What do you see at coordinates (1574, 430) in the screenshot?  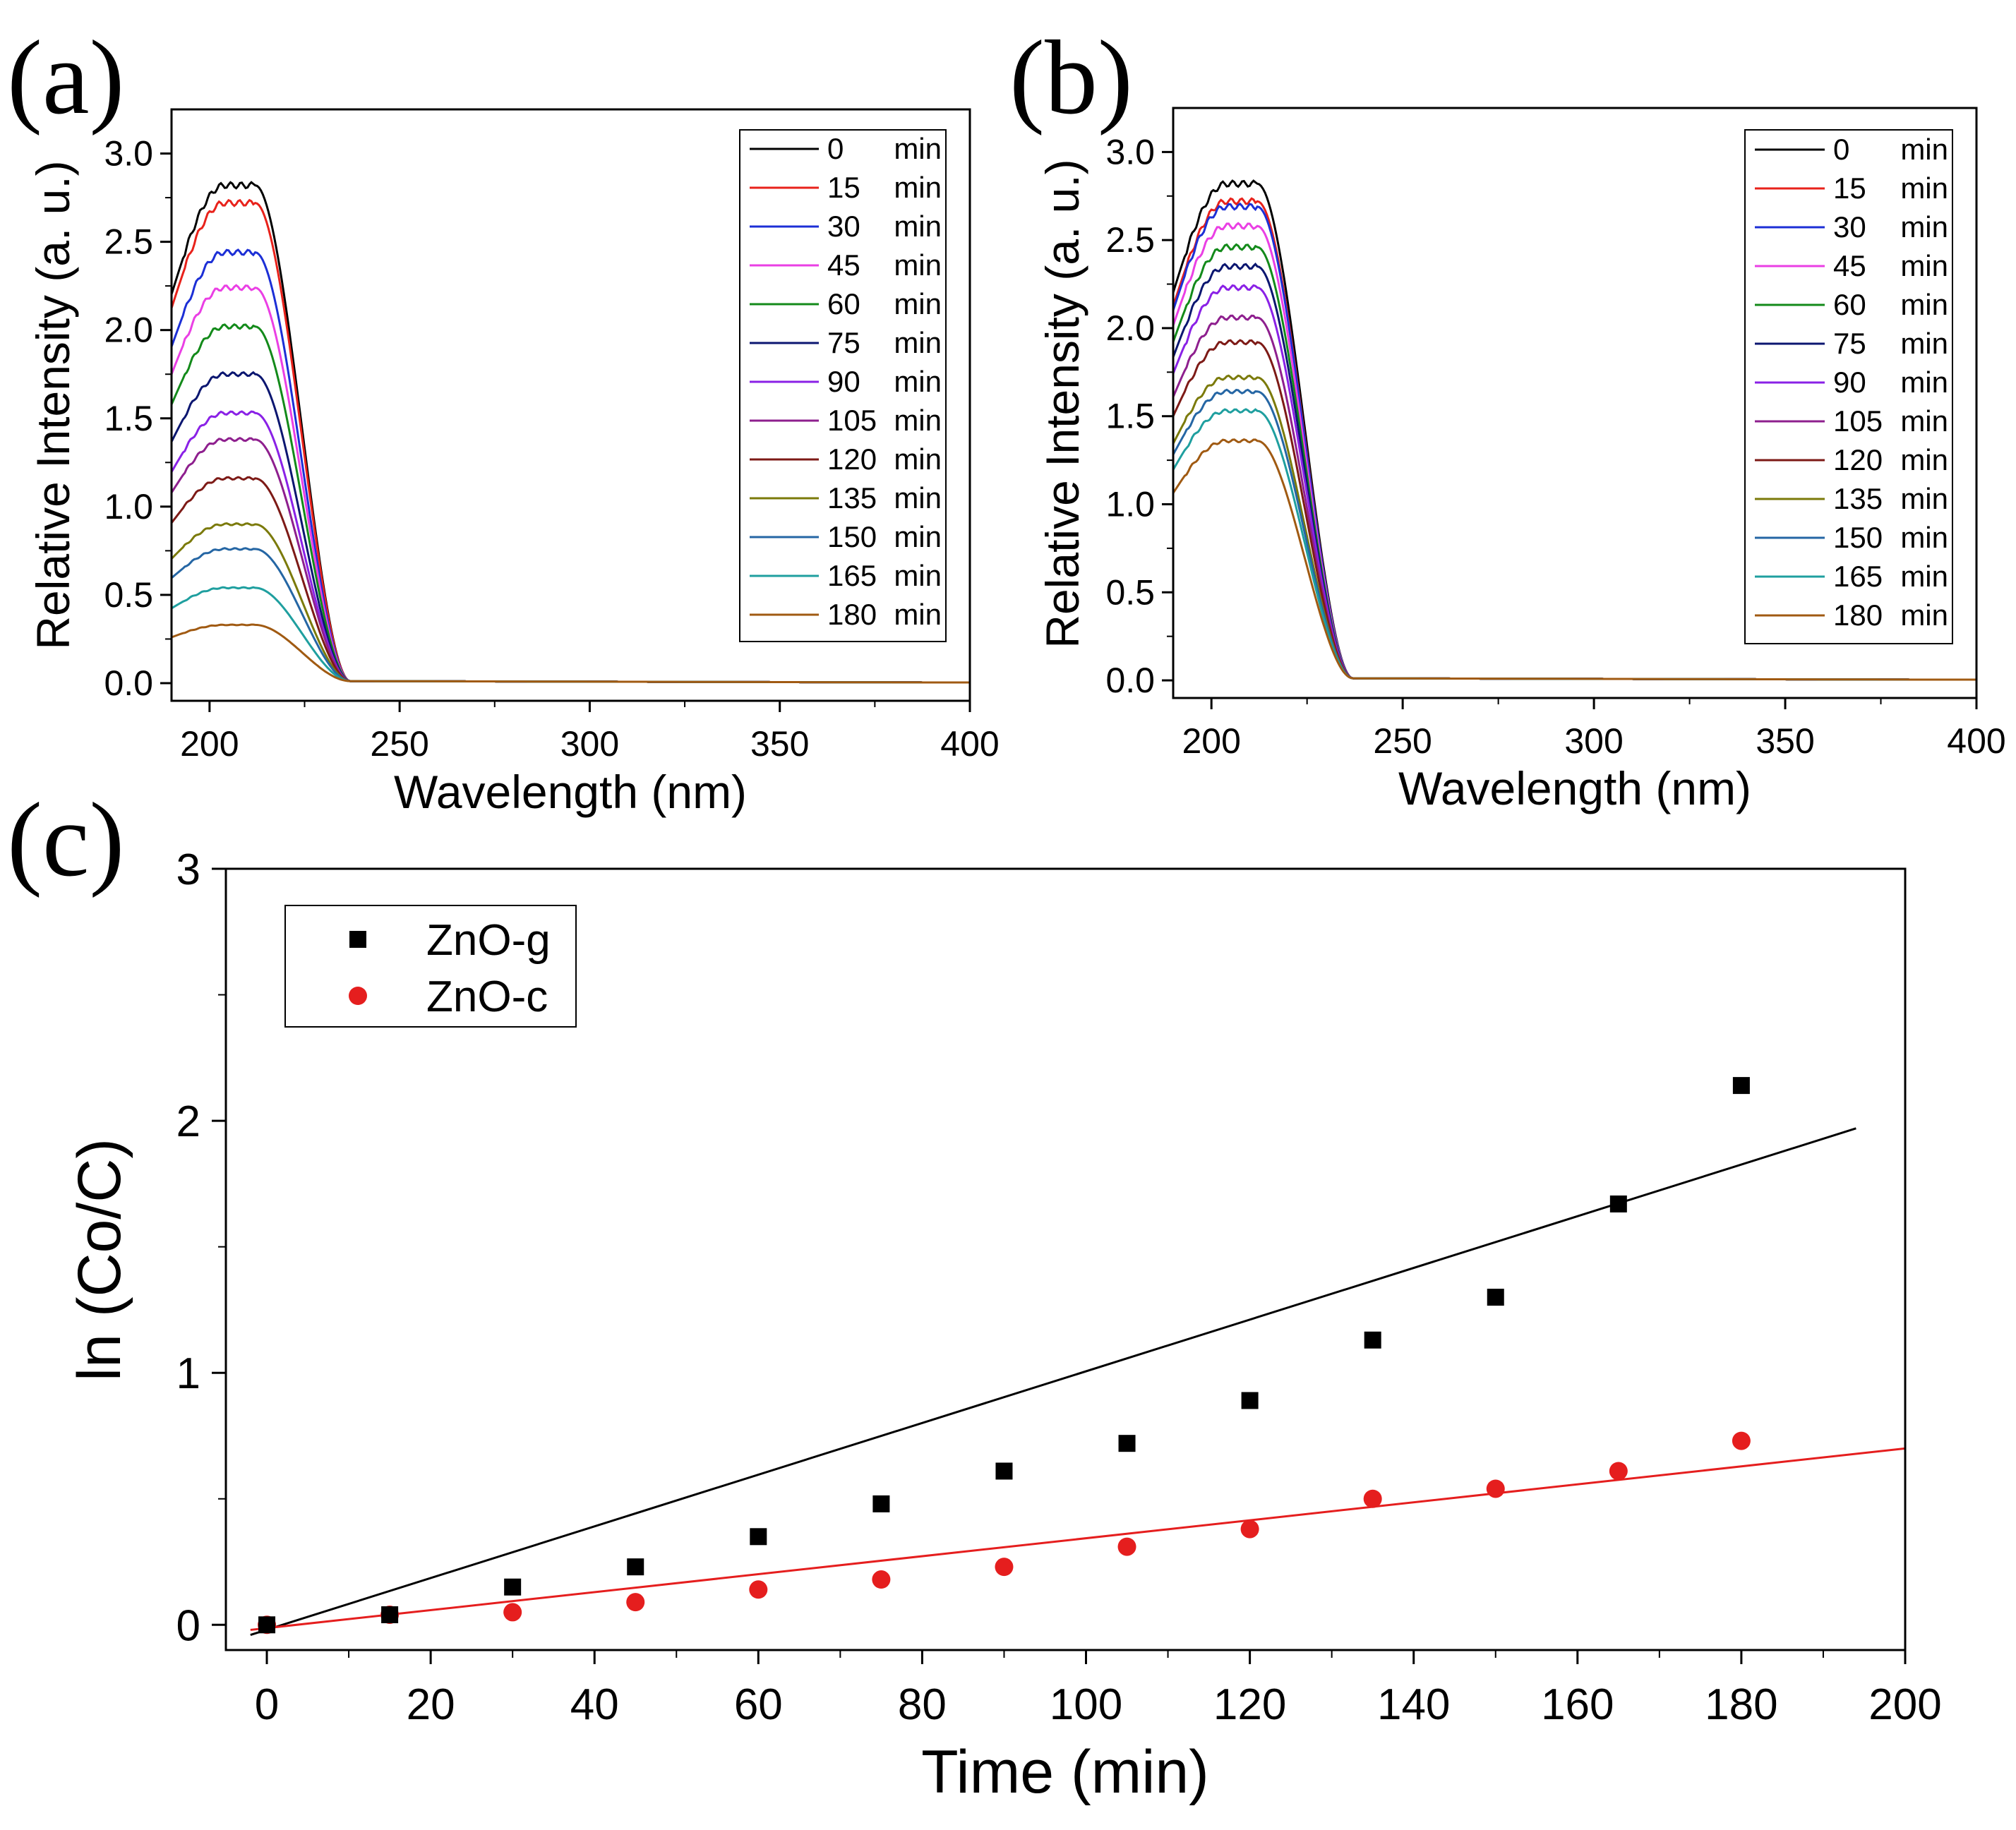 I see `series-group-b` at bounding box center [1574, 430].